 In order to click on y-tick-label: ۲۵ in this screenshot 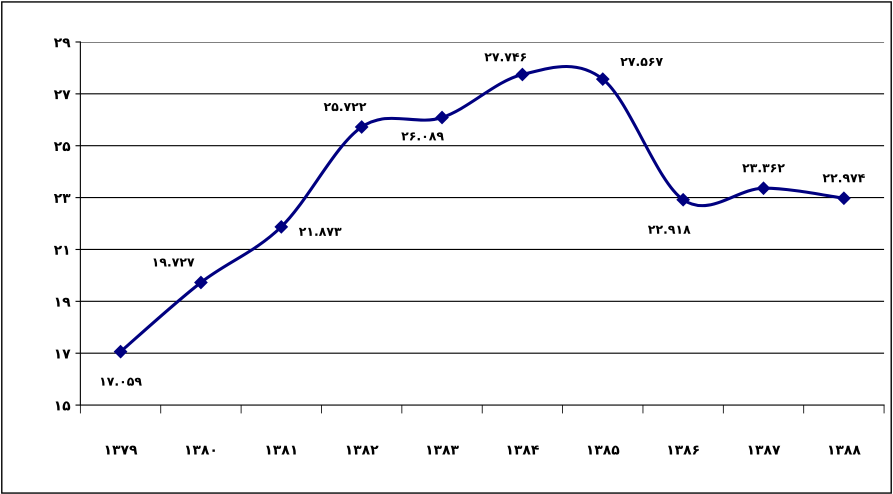, I will do `click(62, 147)`.